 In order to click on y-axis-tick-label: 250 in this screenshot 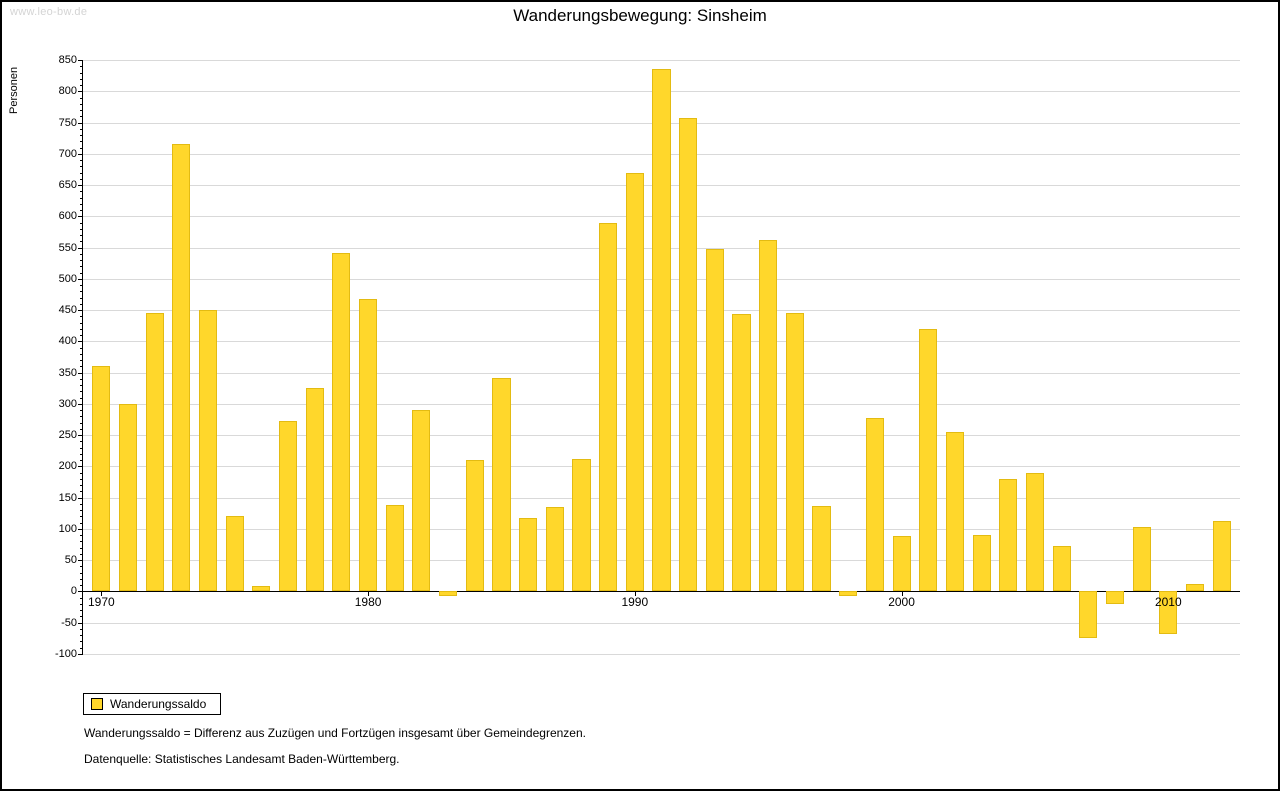, I will do `click(67, 435)`.